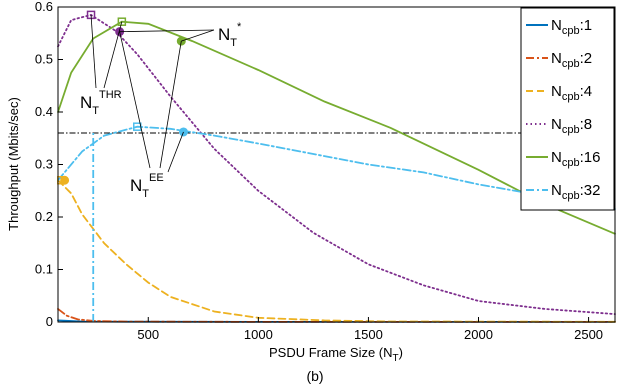 The image size is (629, 392). Describe the element at coordinates (148, 334) in the screenshot. I see `x-tick-label: 500` at that location.